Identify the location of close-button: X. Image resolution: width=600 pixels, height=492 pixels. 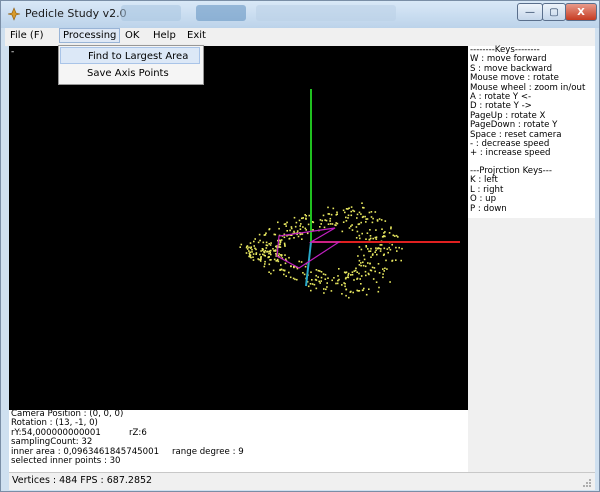
(581, 12).